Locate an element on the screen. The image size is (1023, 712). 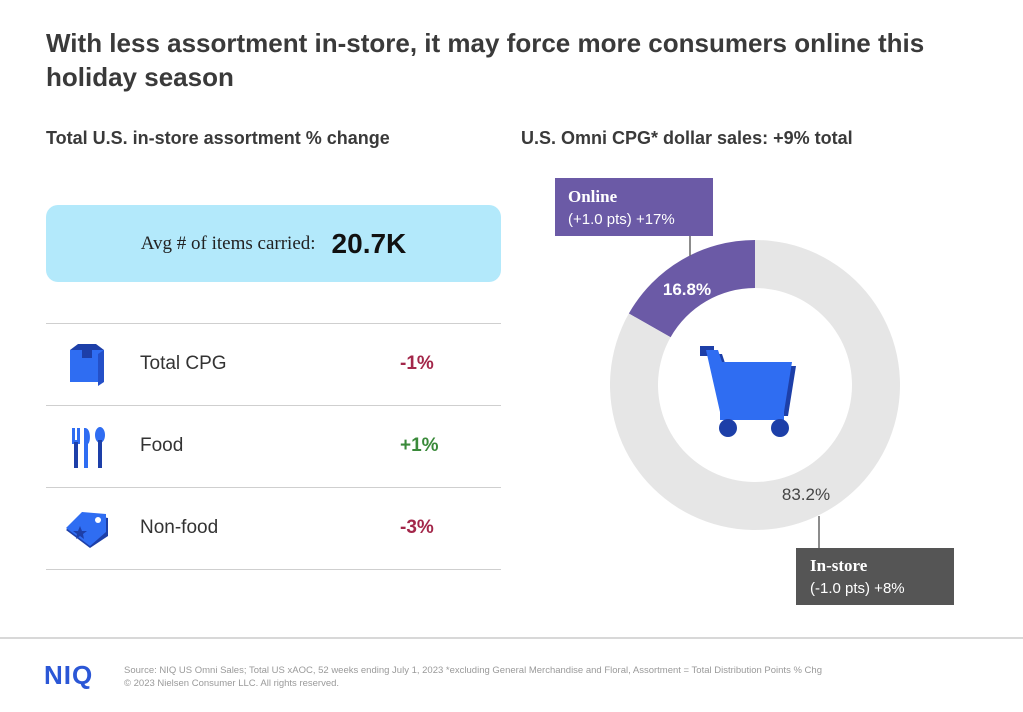
donut-slice-in-store is located at coordinates (755, 385).